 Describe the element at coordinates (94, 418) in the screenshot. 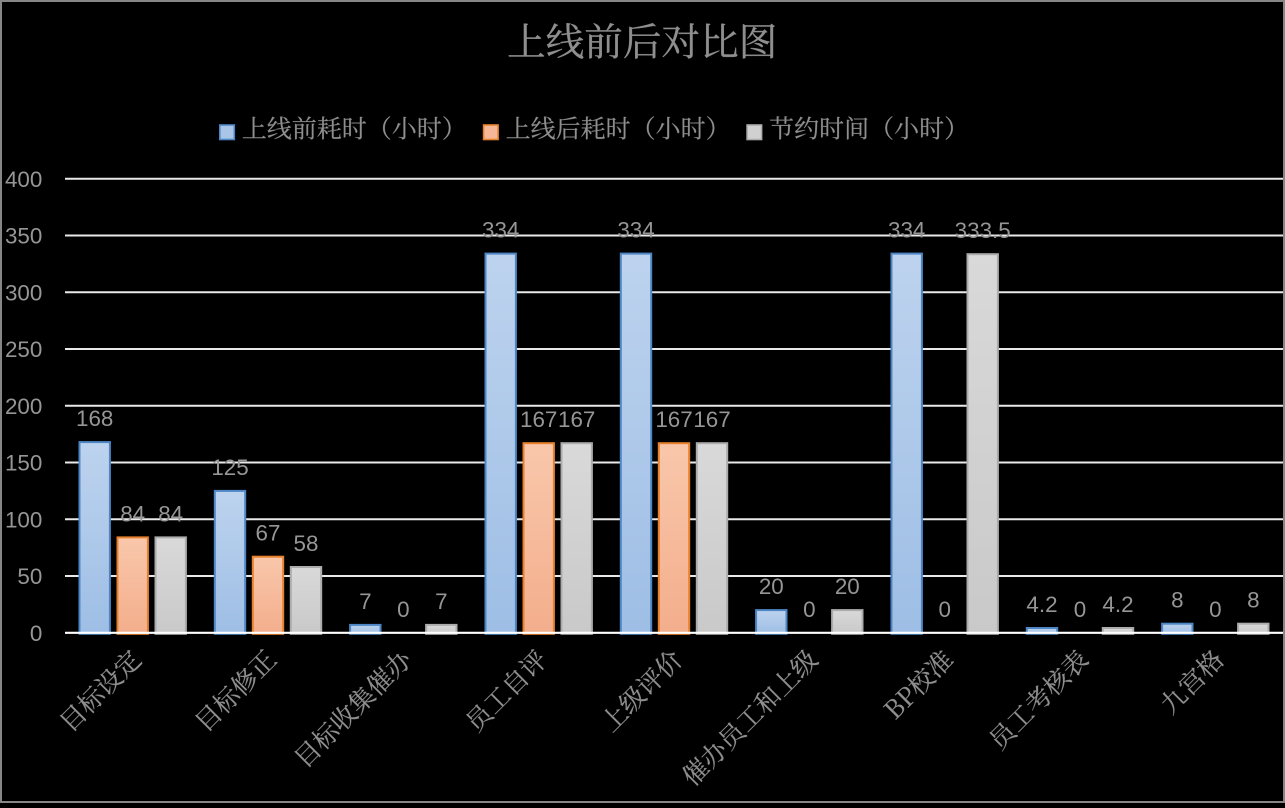

I see `svg-text: 168` at that location.